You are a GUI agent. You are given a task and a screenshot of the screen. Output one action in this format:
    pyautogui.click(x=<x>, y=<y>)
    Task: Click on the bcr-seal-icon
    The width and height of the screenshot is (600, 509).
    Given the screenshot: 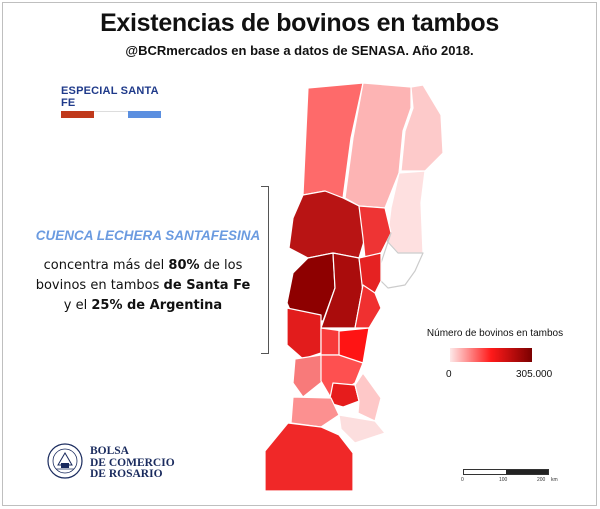 What is the action you would take?
    pyautogui.click(x=65, y=461)
    